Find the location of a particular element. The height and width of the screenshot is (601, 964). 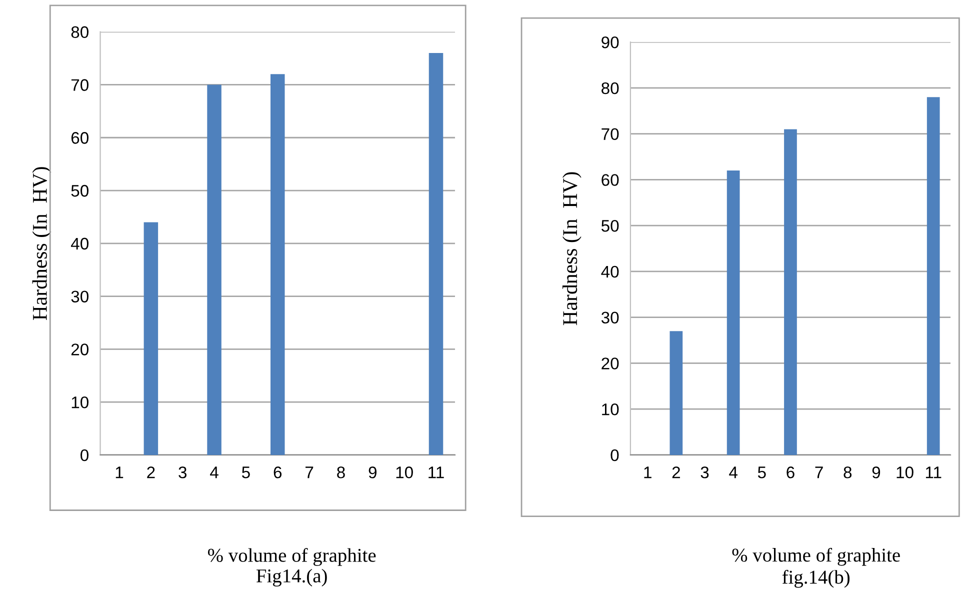

y-tick-label: 90 is located at coordinates (610, 42).